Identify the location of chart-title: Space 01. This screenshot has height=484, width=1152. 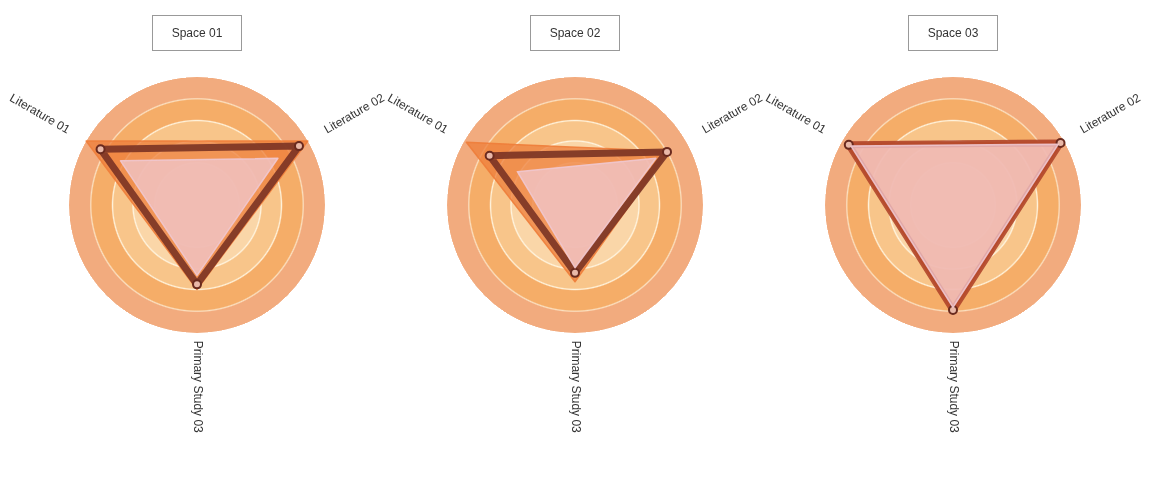
(197, 33).